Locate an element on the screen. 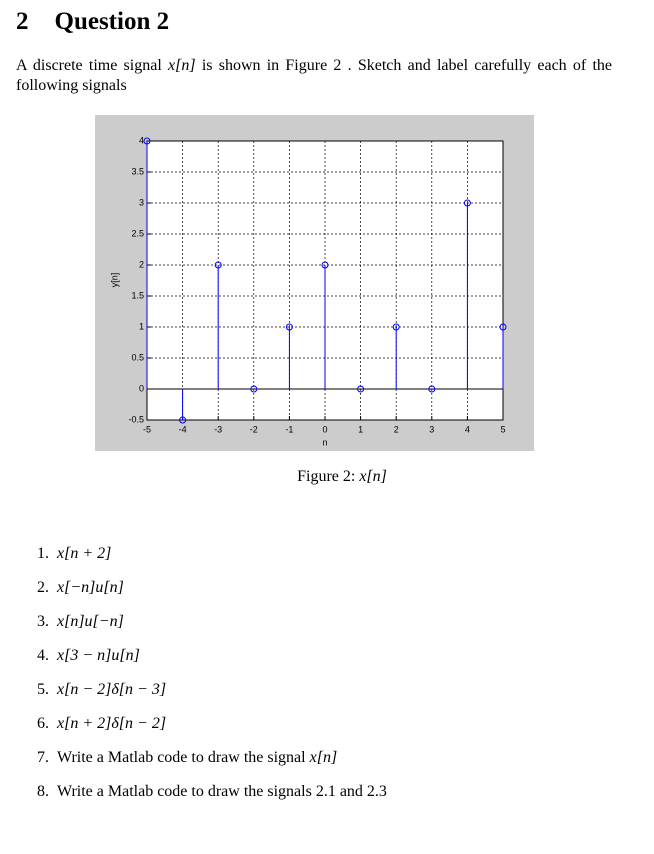 The image size is (654, 854). question-item: 1. x[n + 2] is located at coordinates (212, 562).